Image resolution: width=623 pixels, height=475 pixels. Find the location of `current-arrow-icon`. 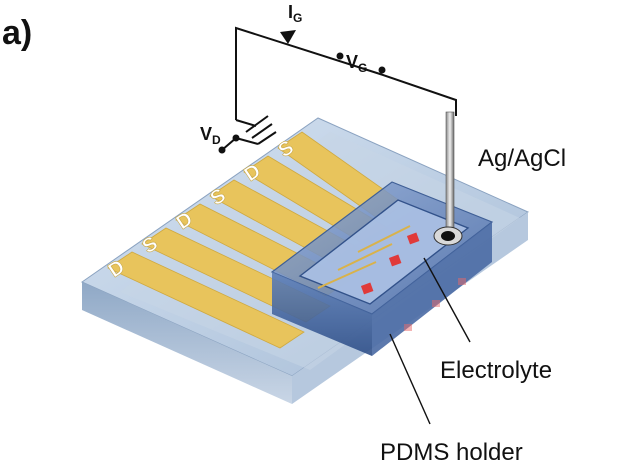

current-arrow-icon is located at coordinates (288, 37).